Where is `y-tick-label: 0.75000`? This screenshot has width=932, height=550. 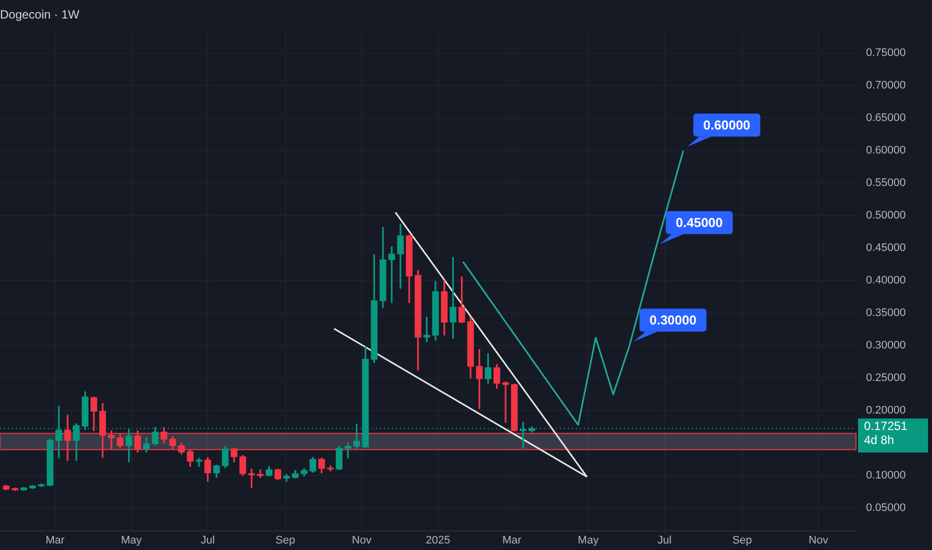
y-tick-label: 0.75000 is located at coordinates (886, 53).